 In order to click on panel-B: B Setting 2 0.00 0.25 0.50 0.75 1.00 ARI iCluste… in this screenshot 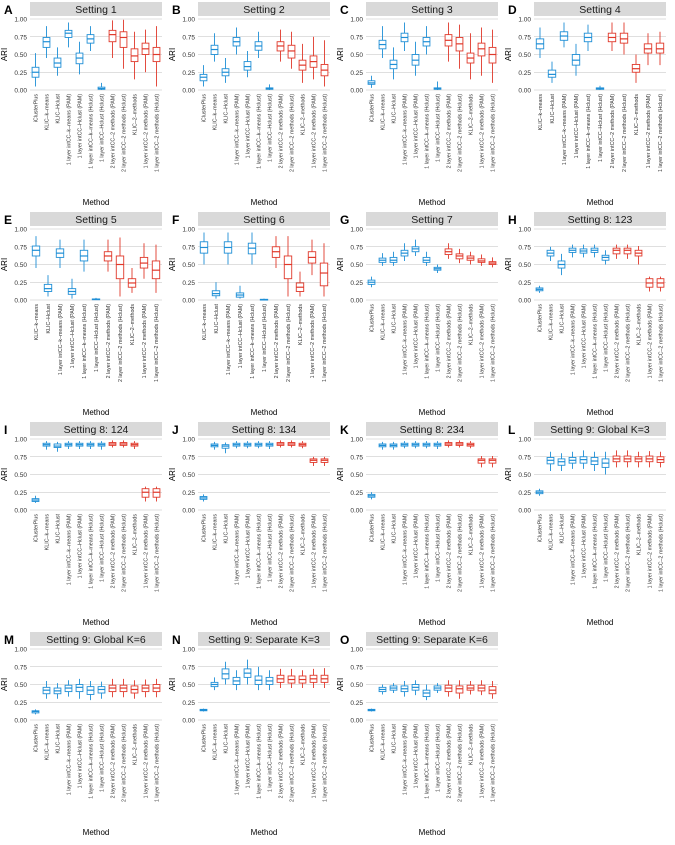, I will do `click(249, 104)`.